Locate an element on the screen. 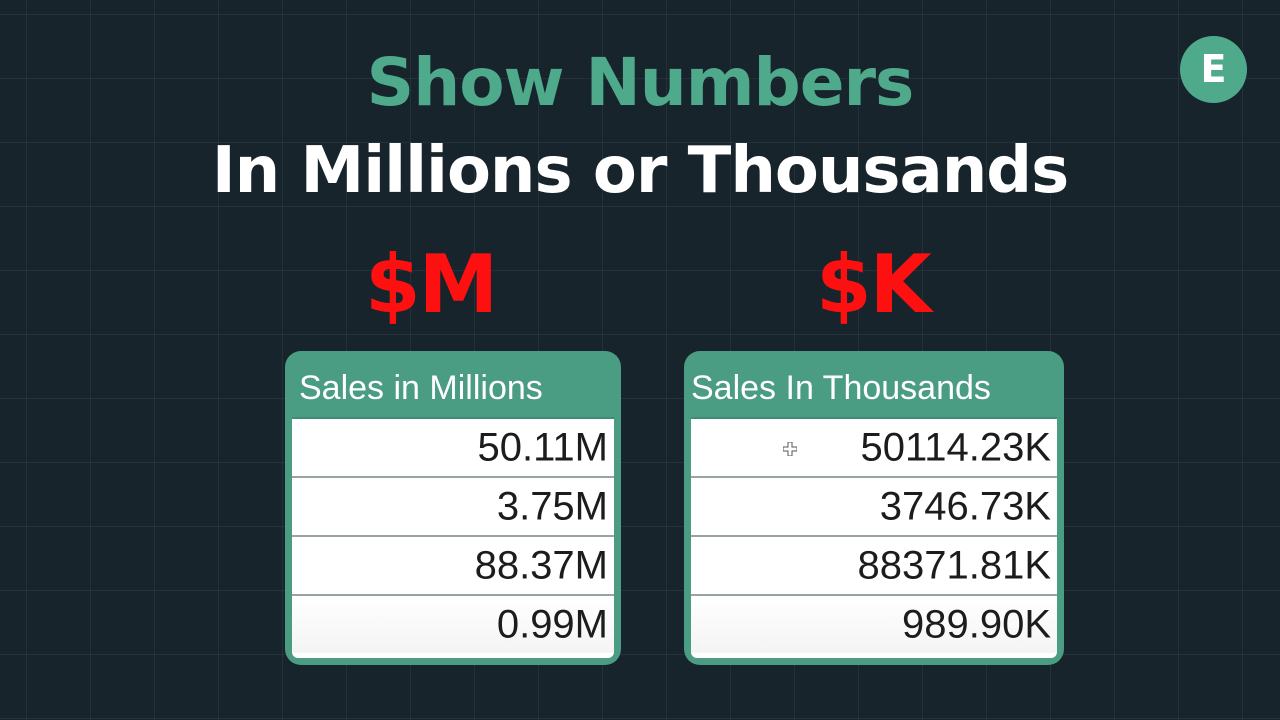 The width and height of the screenshot is (1280, 720). table-row: 88.37M is located at coordinates (453, 564).